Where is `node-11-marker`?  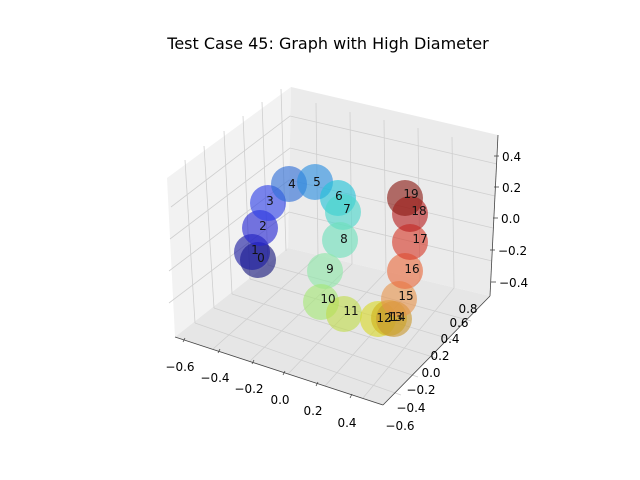 node-11-marker is located at coordinates (344, 314).